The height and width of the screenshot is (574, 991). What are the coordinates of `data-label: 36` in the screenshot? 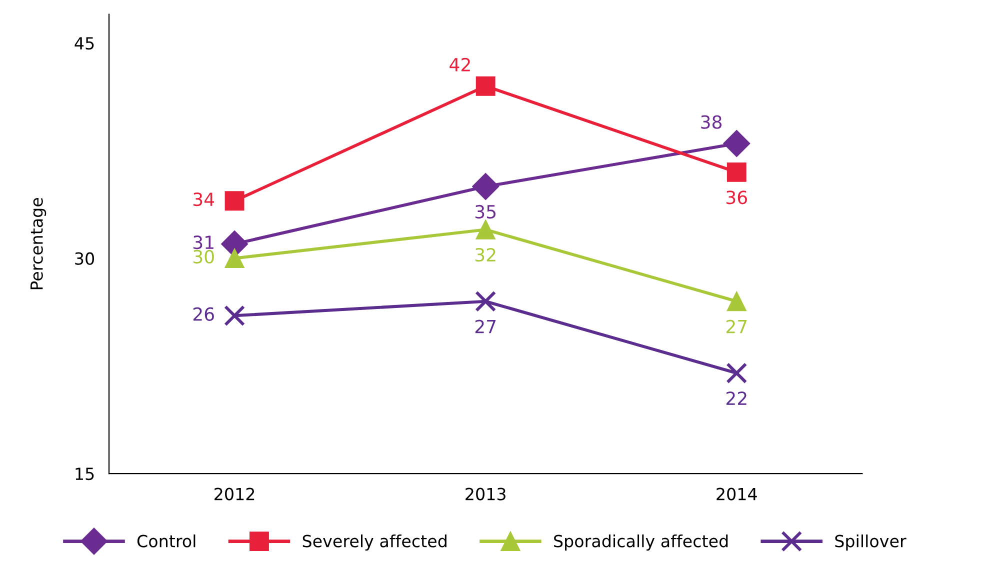 It's located at (736, 197).